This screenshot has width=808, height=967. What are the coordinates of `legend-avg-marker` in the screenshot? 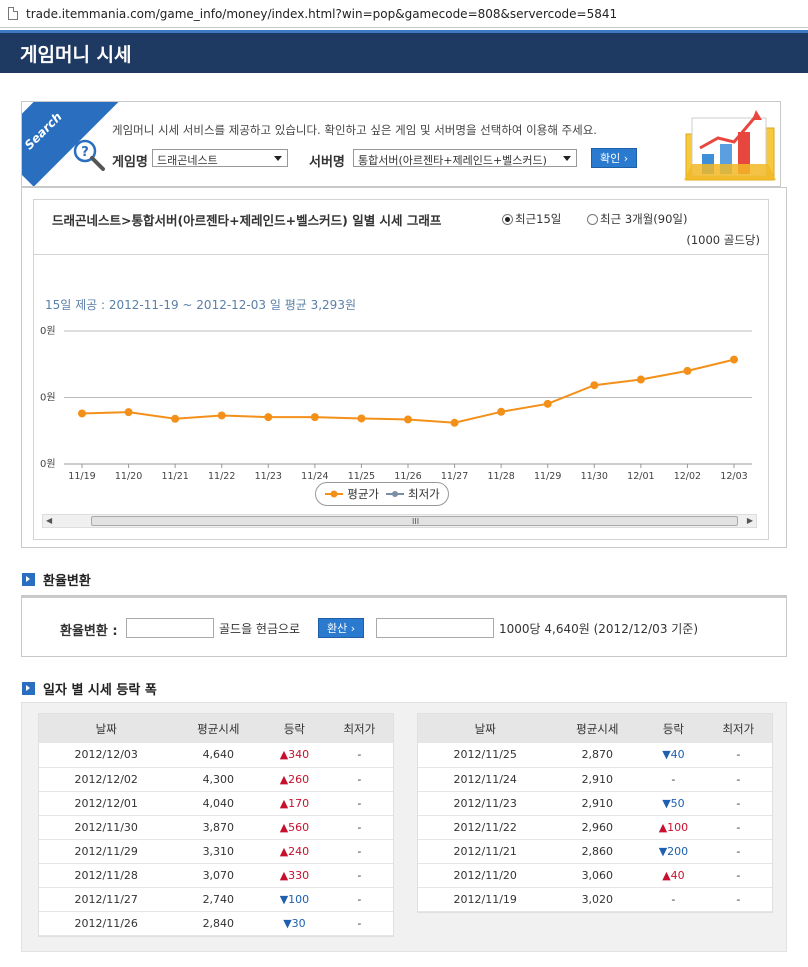 It's located at (334, 494).